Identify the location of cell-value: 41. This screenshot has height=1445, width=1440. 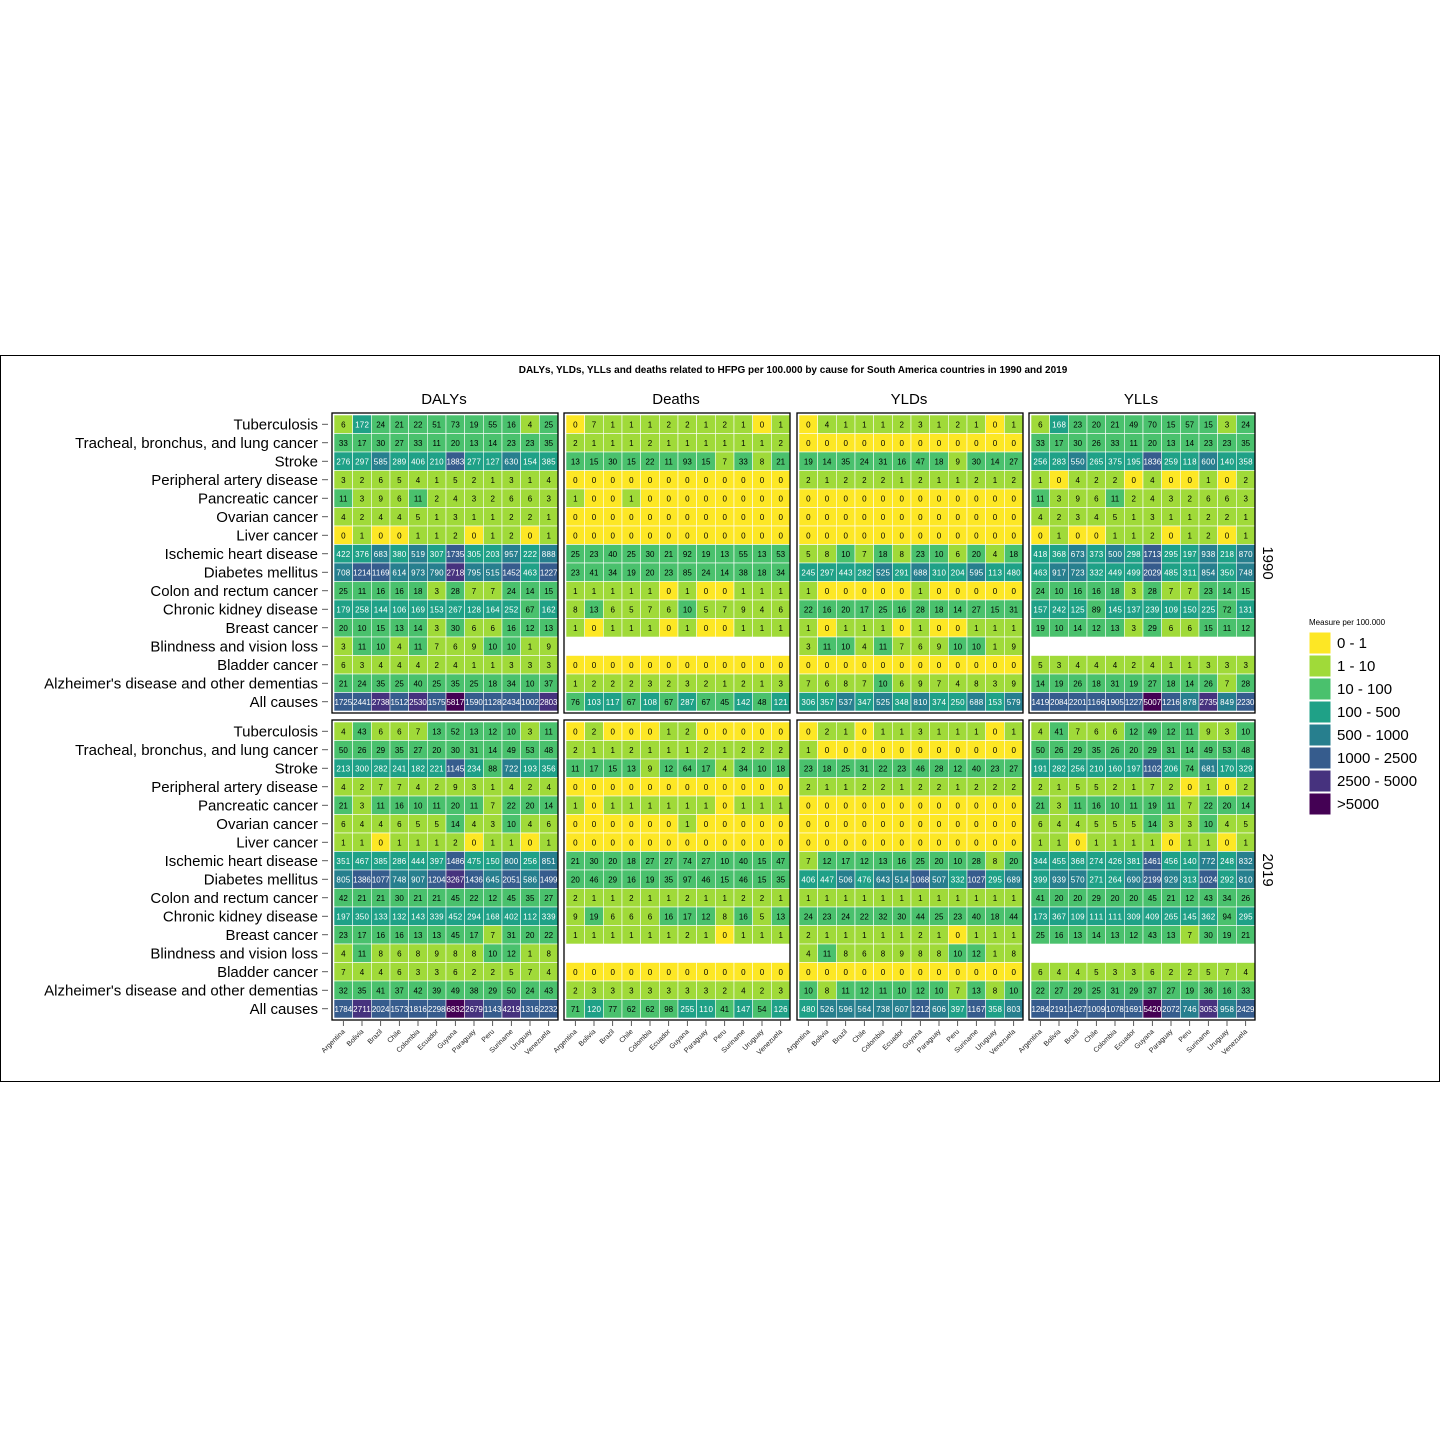
(724, 1009).